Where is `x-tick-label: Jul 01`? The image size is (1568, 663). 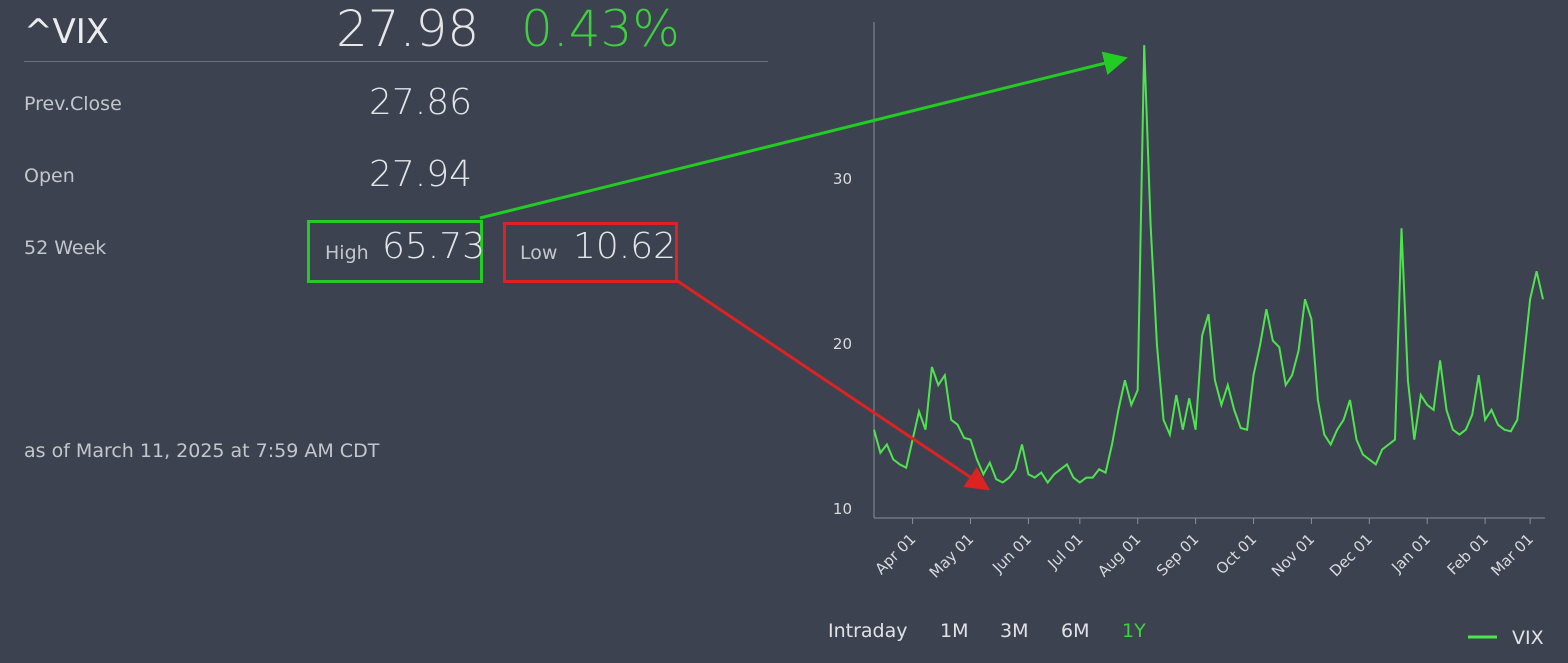
x-tick-label: Jul 01 is located at coordinates (1065, 551).